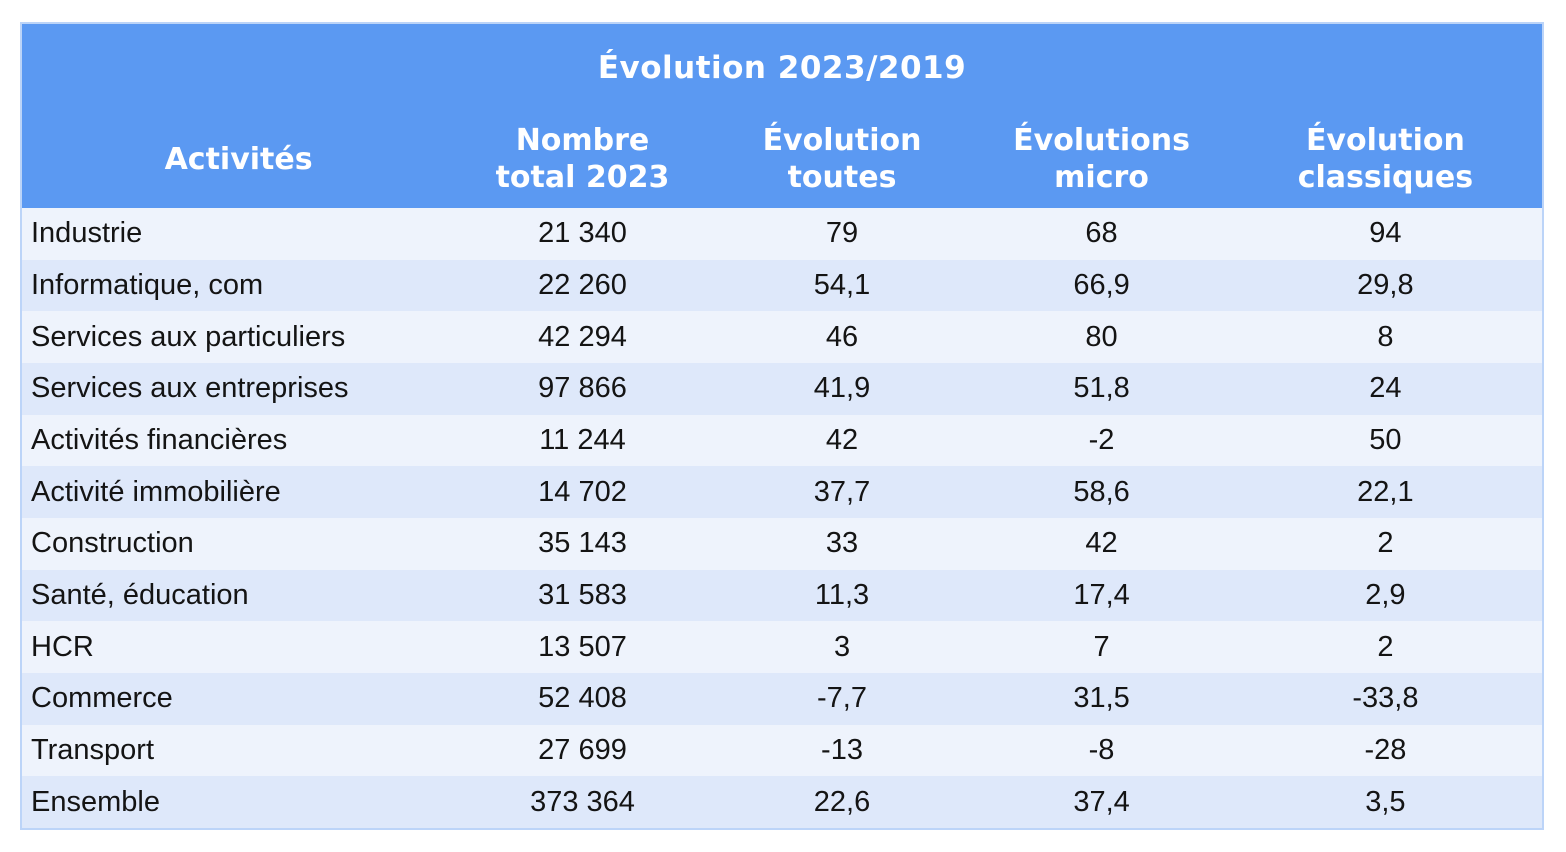  What do you see at coordinates (1101, 801) in the screenshot?
I see `evolutions-micro-cell: 37,4` at bounding box center [1101, 801].